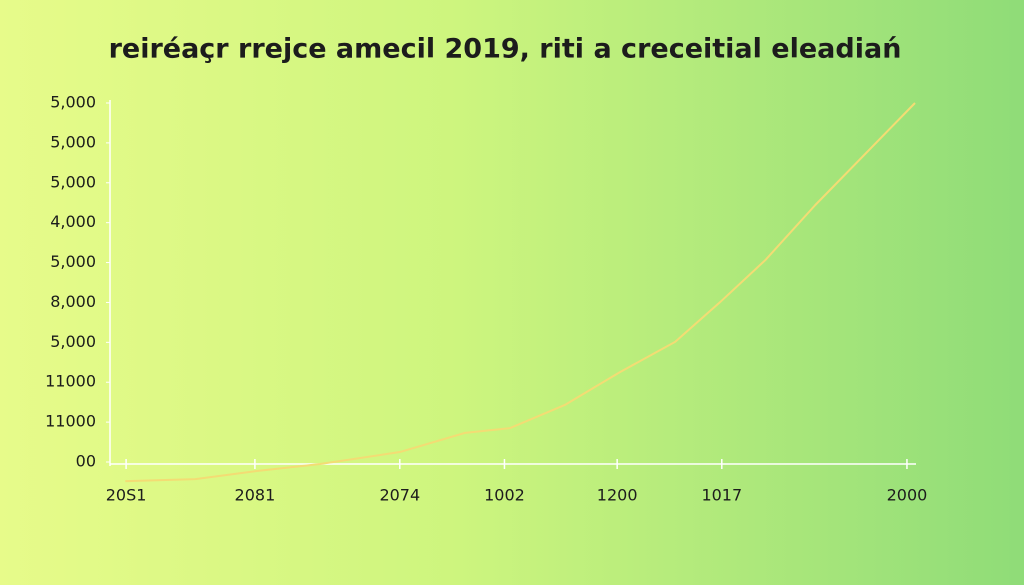 The image size is (1024, 585). Describe the element at coordinates (126, 495) in the screenshot. I see `x-tick-label: 20S1` at that location.